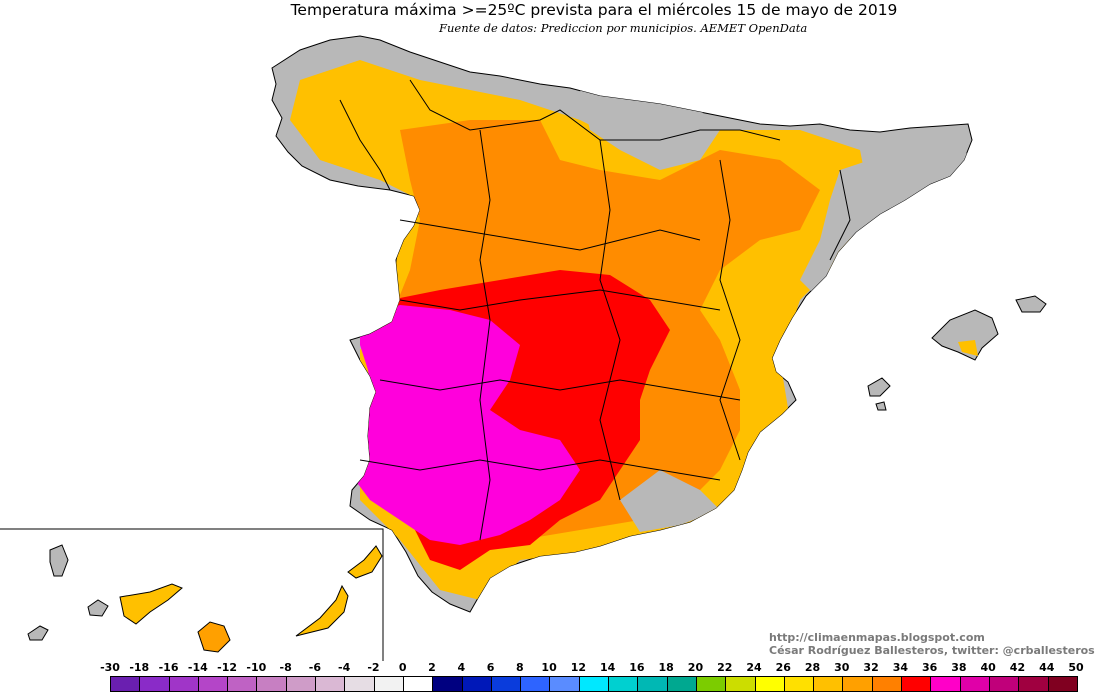 Image resolution: width=1098 pixels, height=696 pixels. I want to click on island-formentera, so click(881, 406).